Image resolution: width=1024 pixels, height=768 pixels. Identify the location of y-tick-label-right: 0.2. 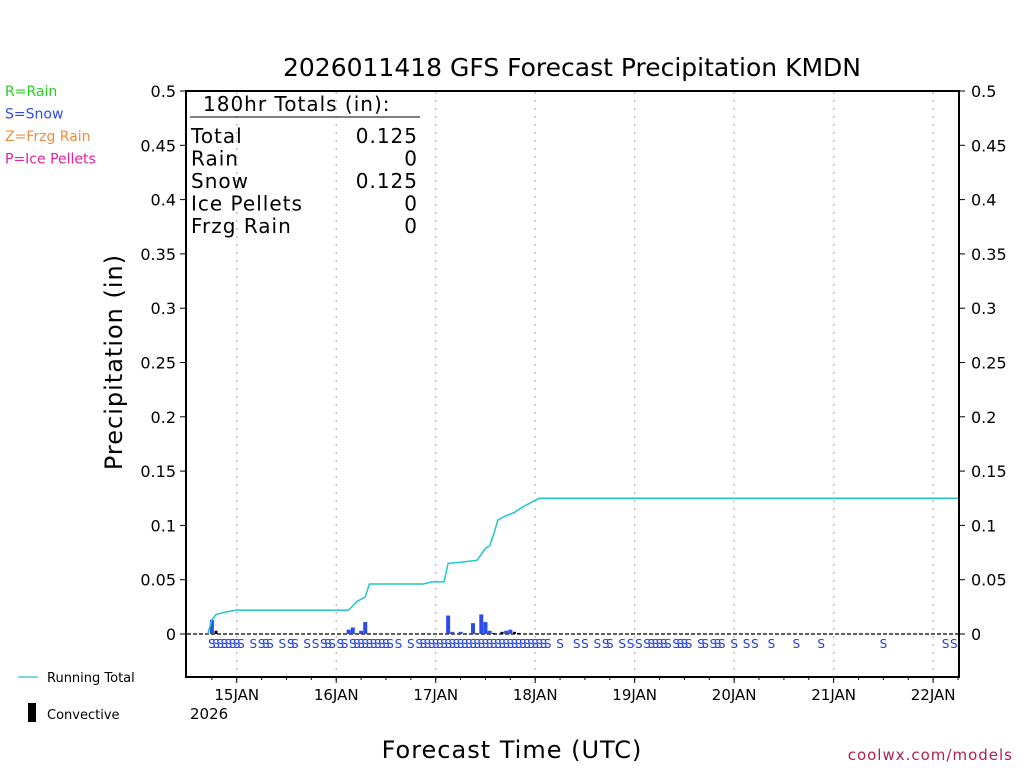
(983, 417).